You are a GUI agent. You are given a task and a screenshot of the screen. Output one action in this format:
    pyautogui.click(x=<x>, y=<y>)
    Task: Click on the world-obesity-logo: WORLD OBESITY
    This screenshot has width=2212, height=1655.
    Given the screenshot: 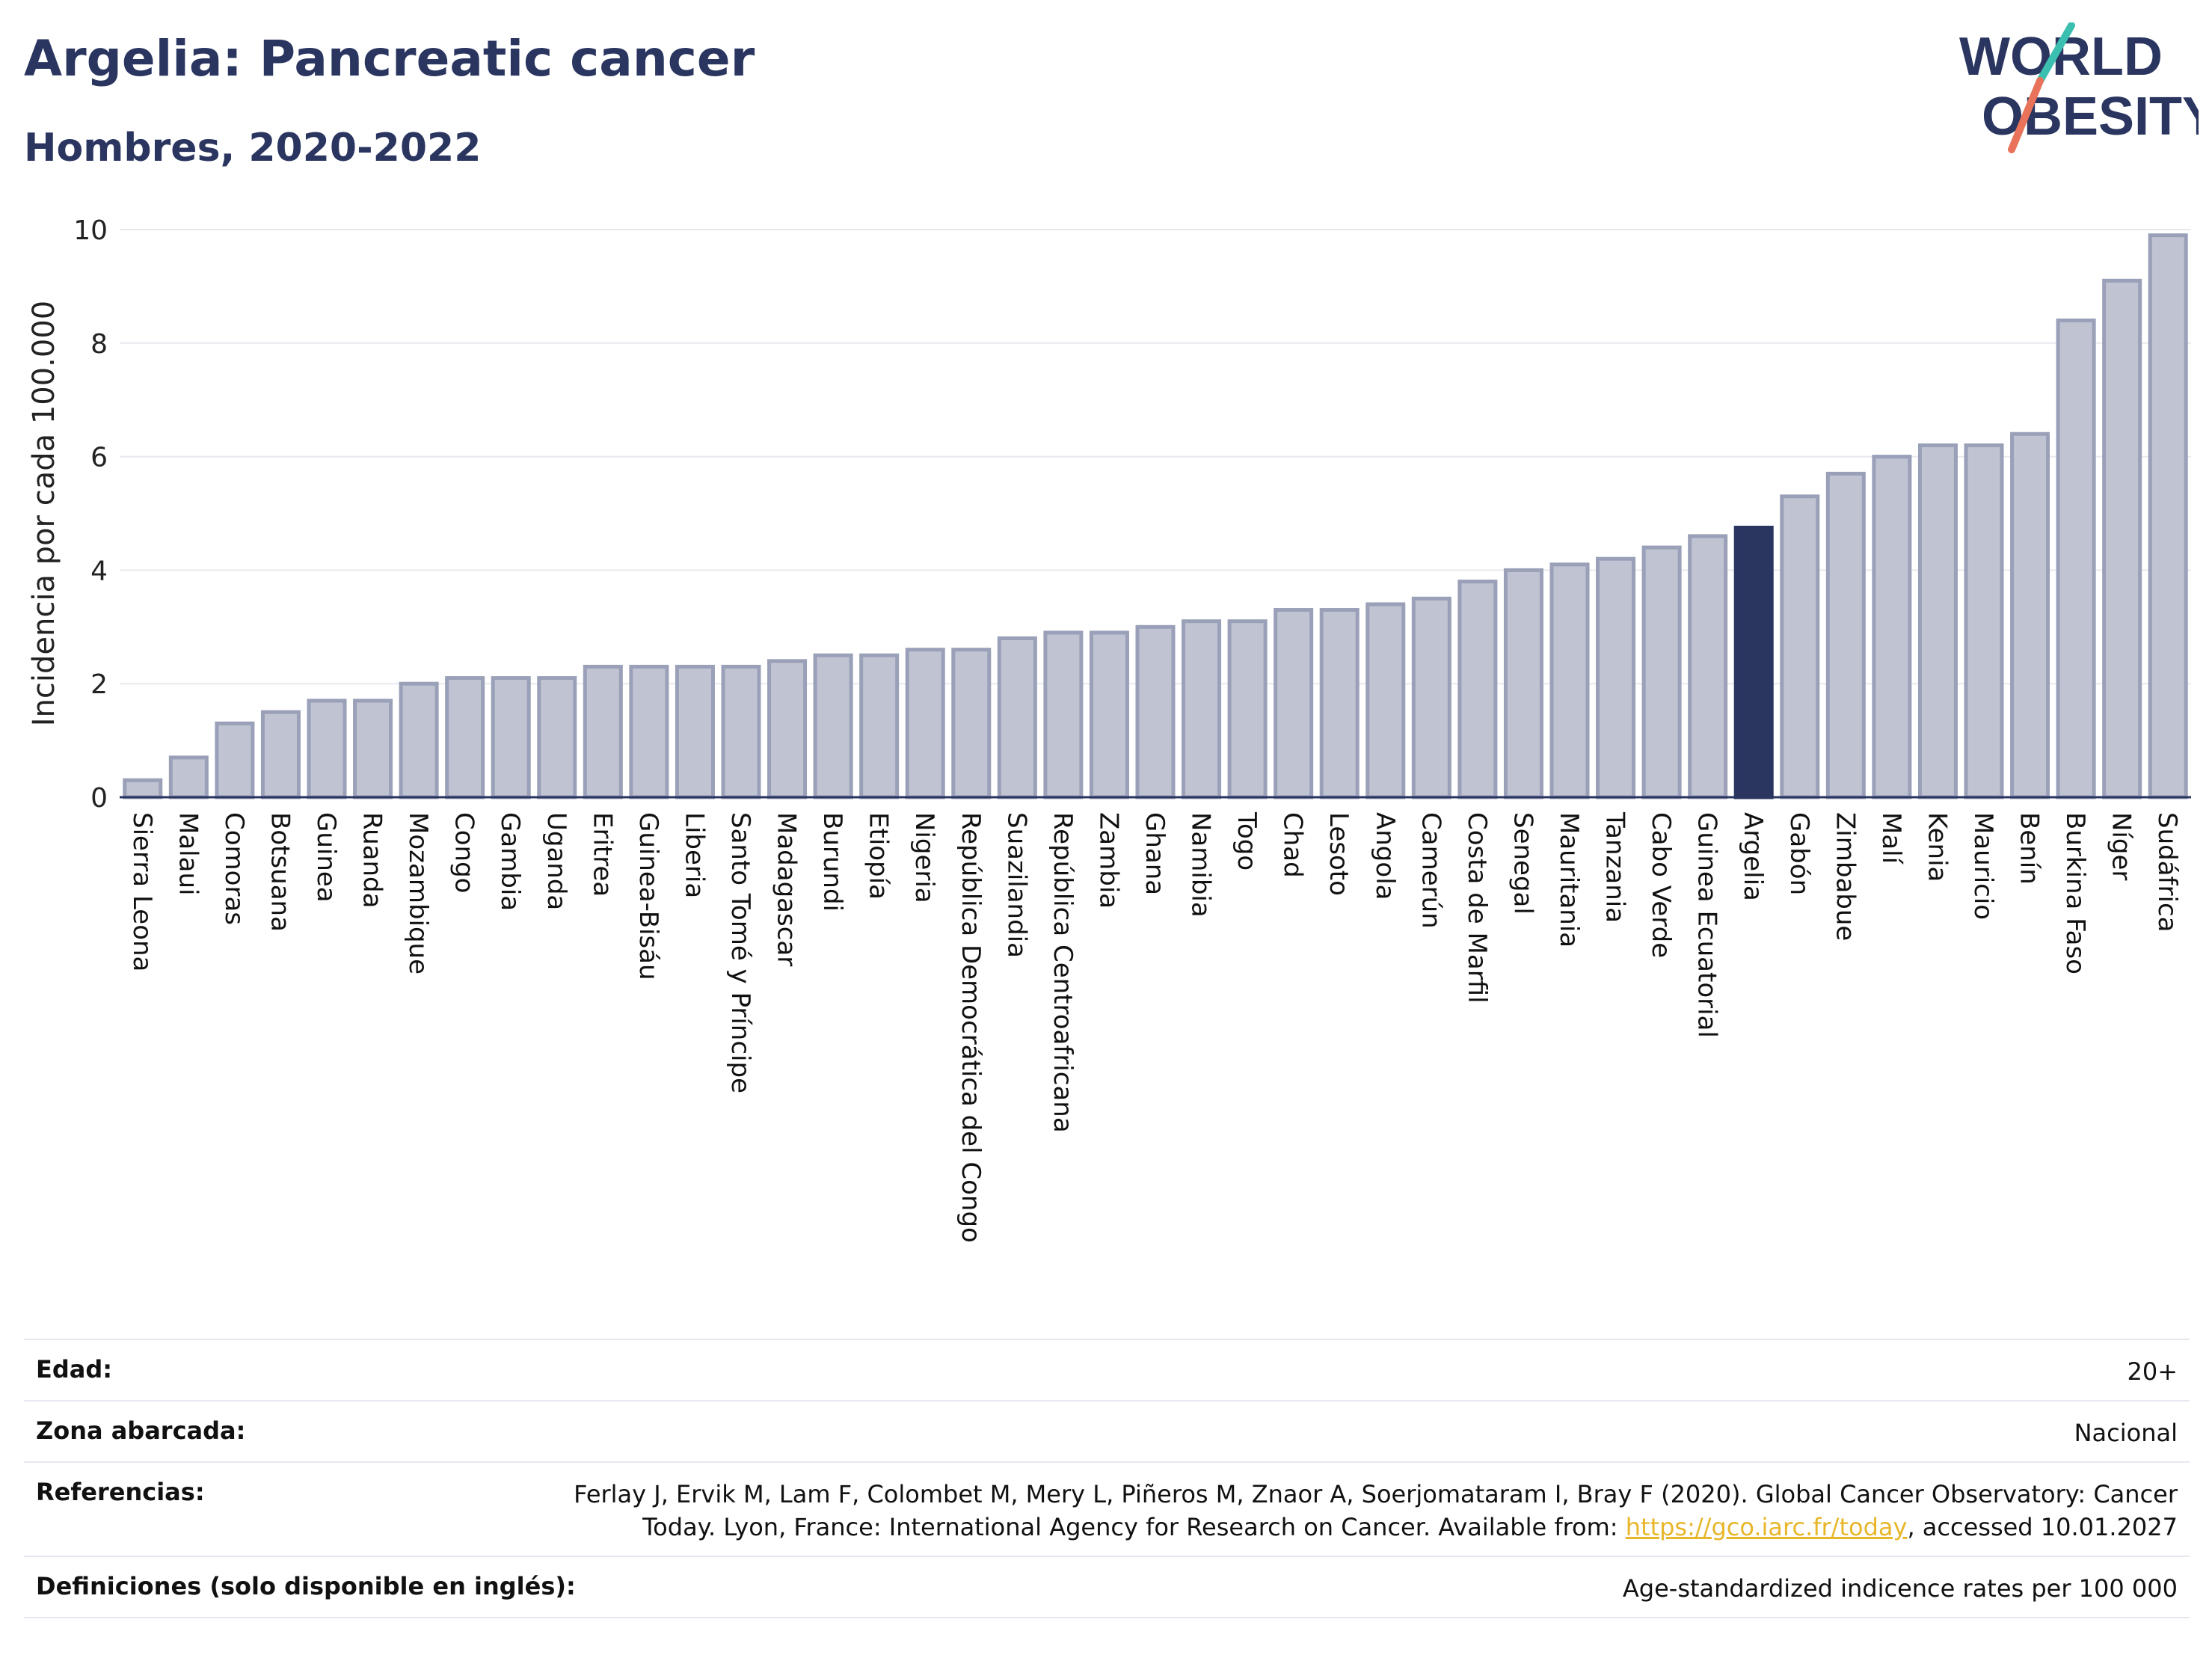 What is the action you would take?
    pyautogui.click(x=2079, y=87)
    